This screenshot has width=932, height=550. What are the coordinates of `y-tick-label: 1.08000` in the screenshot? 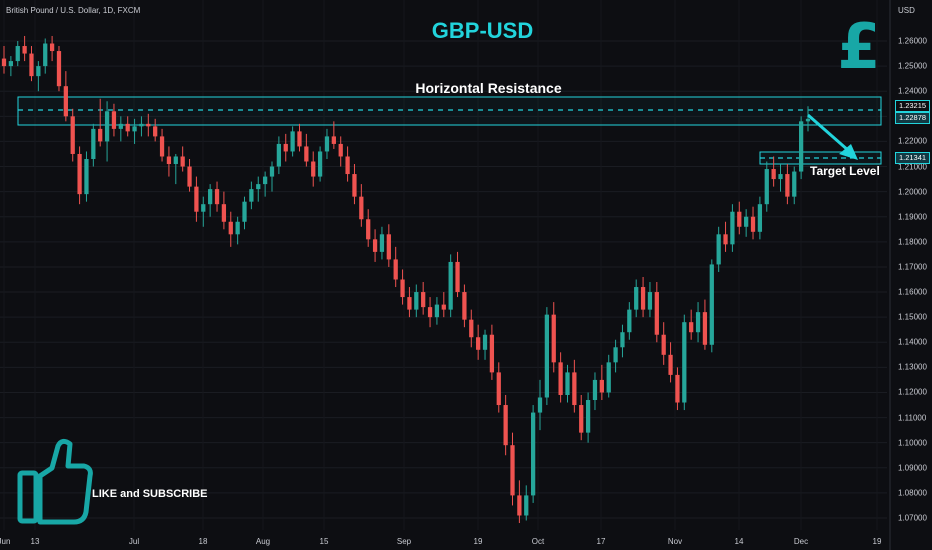 It's located at (912, 493).